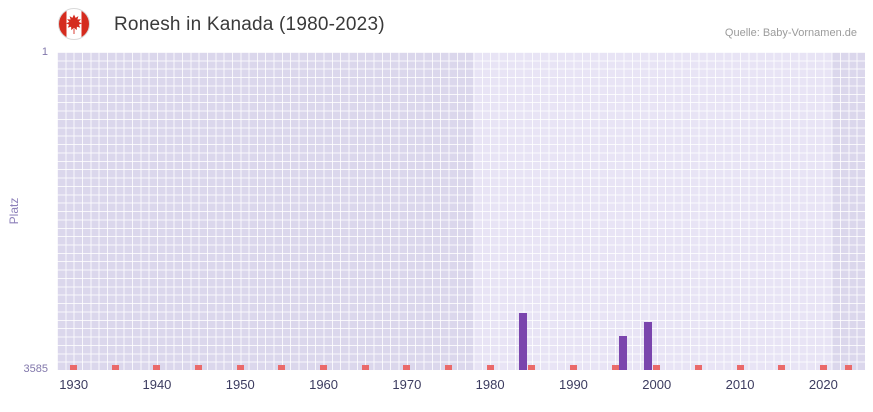 The width and height of the screenshot is (873, 412). Describe the element at coordinates (823, 384) in the screenshot. I see `x-tick-label: 2020` at that location.